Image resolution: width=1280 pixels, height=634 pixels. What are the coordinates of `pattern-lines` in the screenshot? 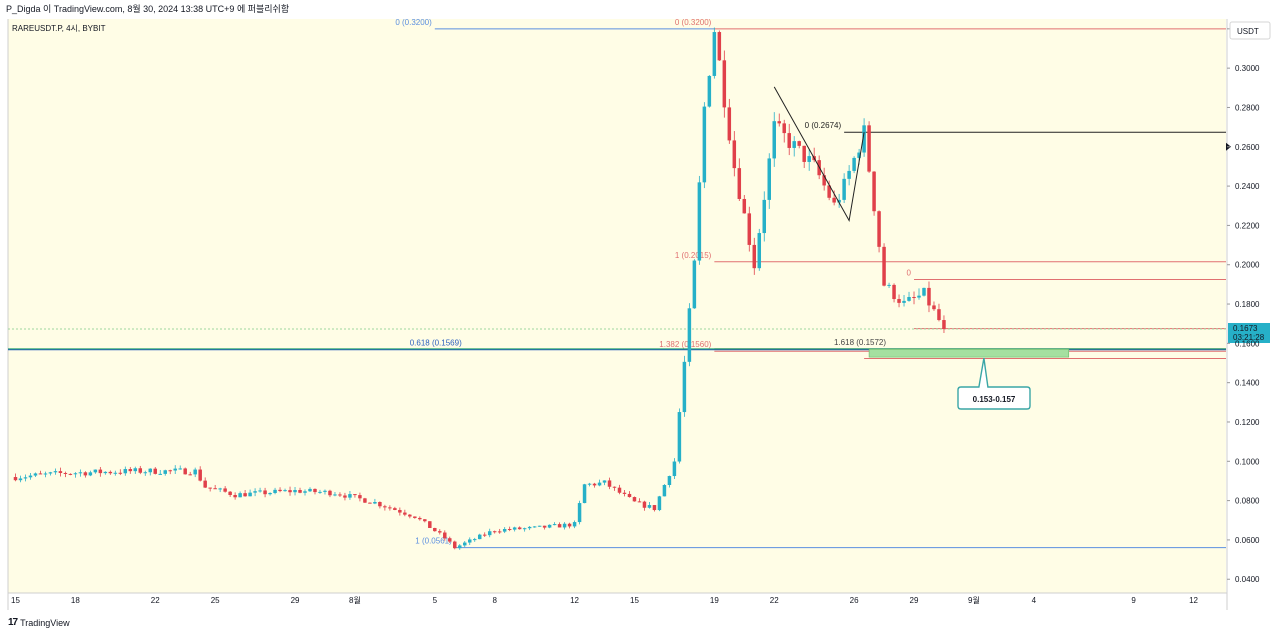 It's located at (819, 154).